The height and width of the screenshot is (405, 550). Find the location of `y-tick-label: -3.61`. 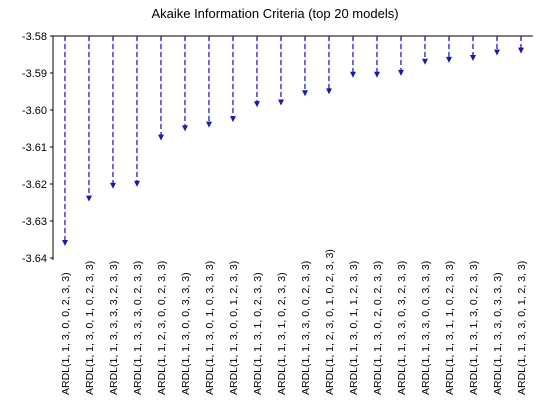

y-tick-label: -3.61 is located at coordinates (34, 148).